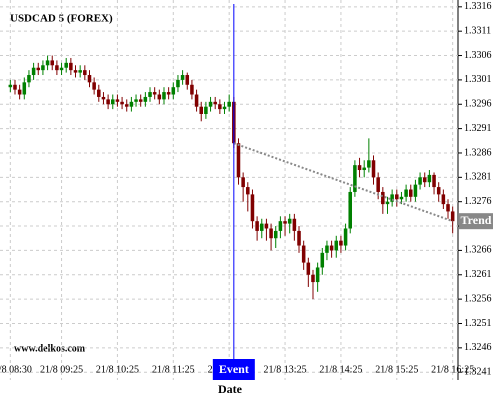 This screenshot has height=400, width=500. What do you see at coordinates (452, 369) in the screenshot?
I see `x-tick-label: 21/8 16:25` at bounding box center [452, 369].